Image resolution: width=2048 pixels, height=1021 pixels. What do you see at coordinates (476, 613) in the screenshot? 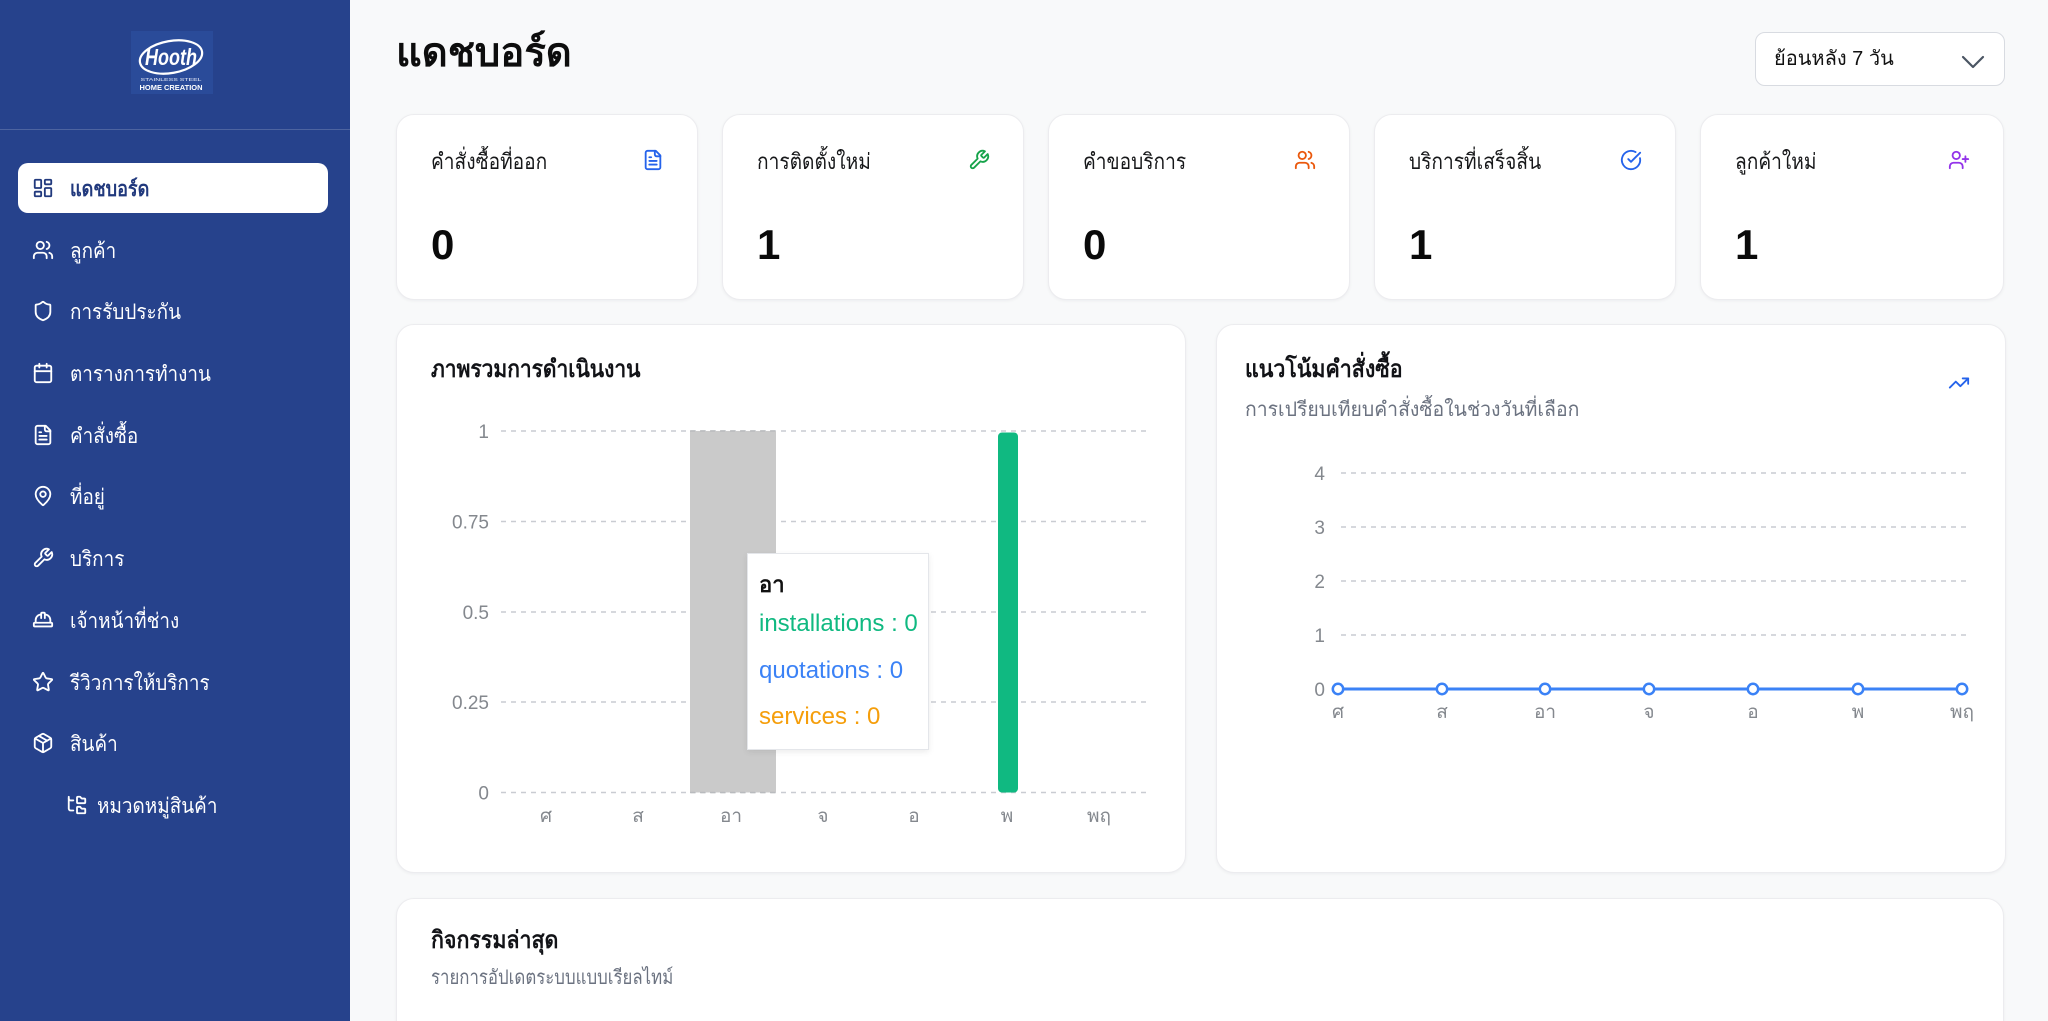
I see `svg-text: 0.5` at bounding box center [476, 613].